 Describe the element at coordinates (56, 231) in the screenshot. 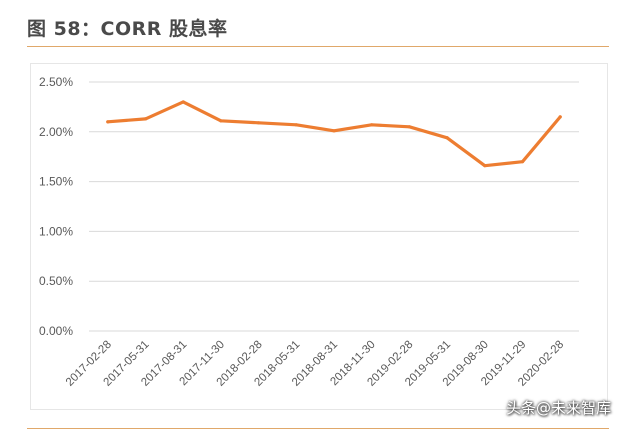

I see `y-tick-label: 1.00%` at that location.